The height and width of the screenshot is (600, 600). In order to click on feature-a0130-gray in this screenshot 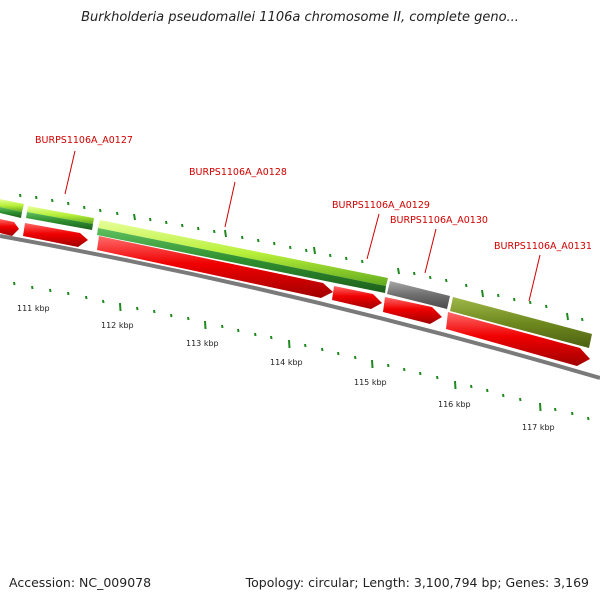, I will do `click(418, 295)`.